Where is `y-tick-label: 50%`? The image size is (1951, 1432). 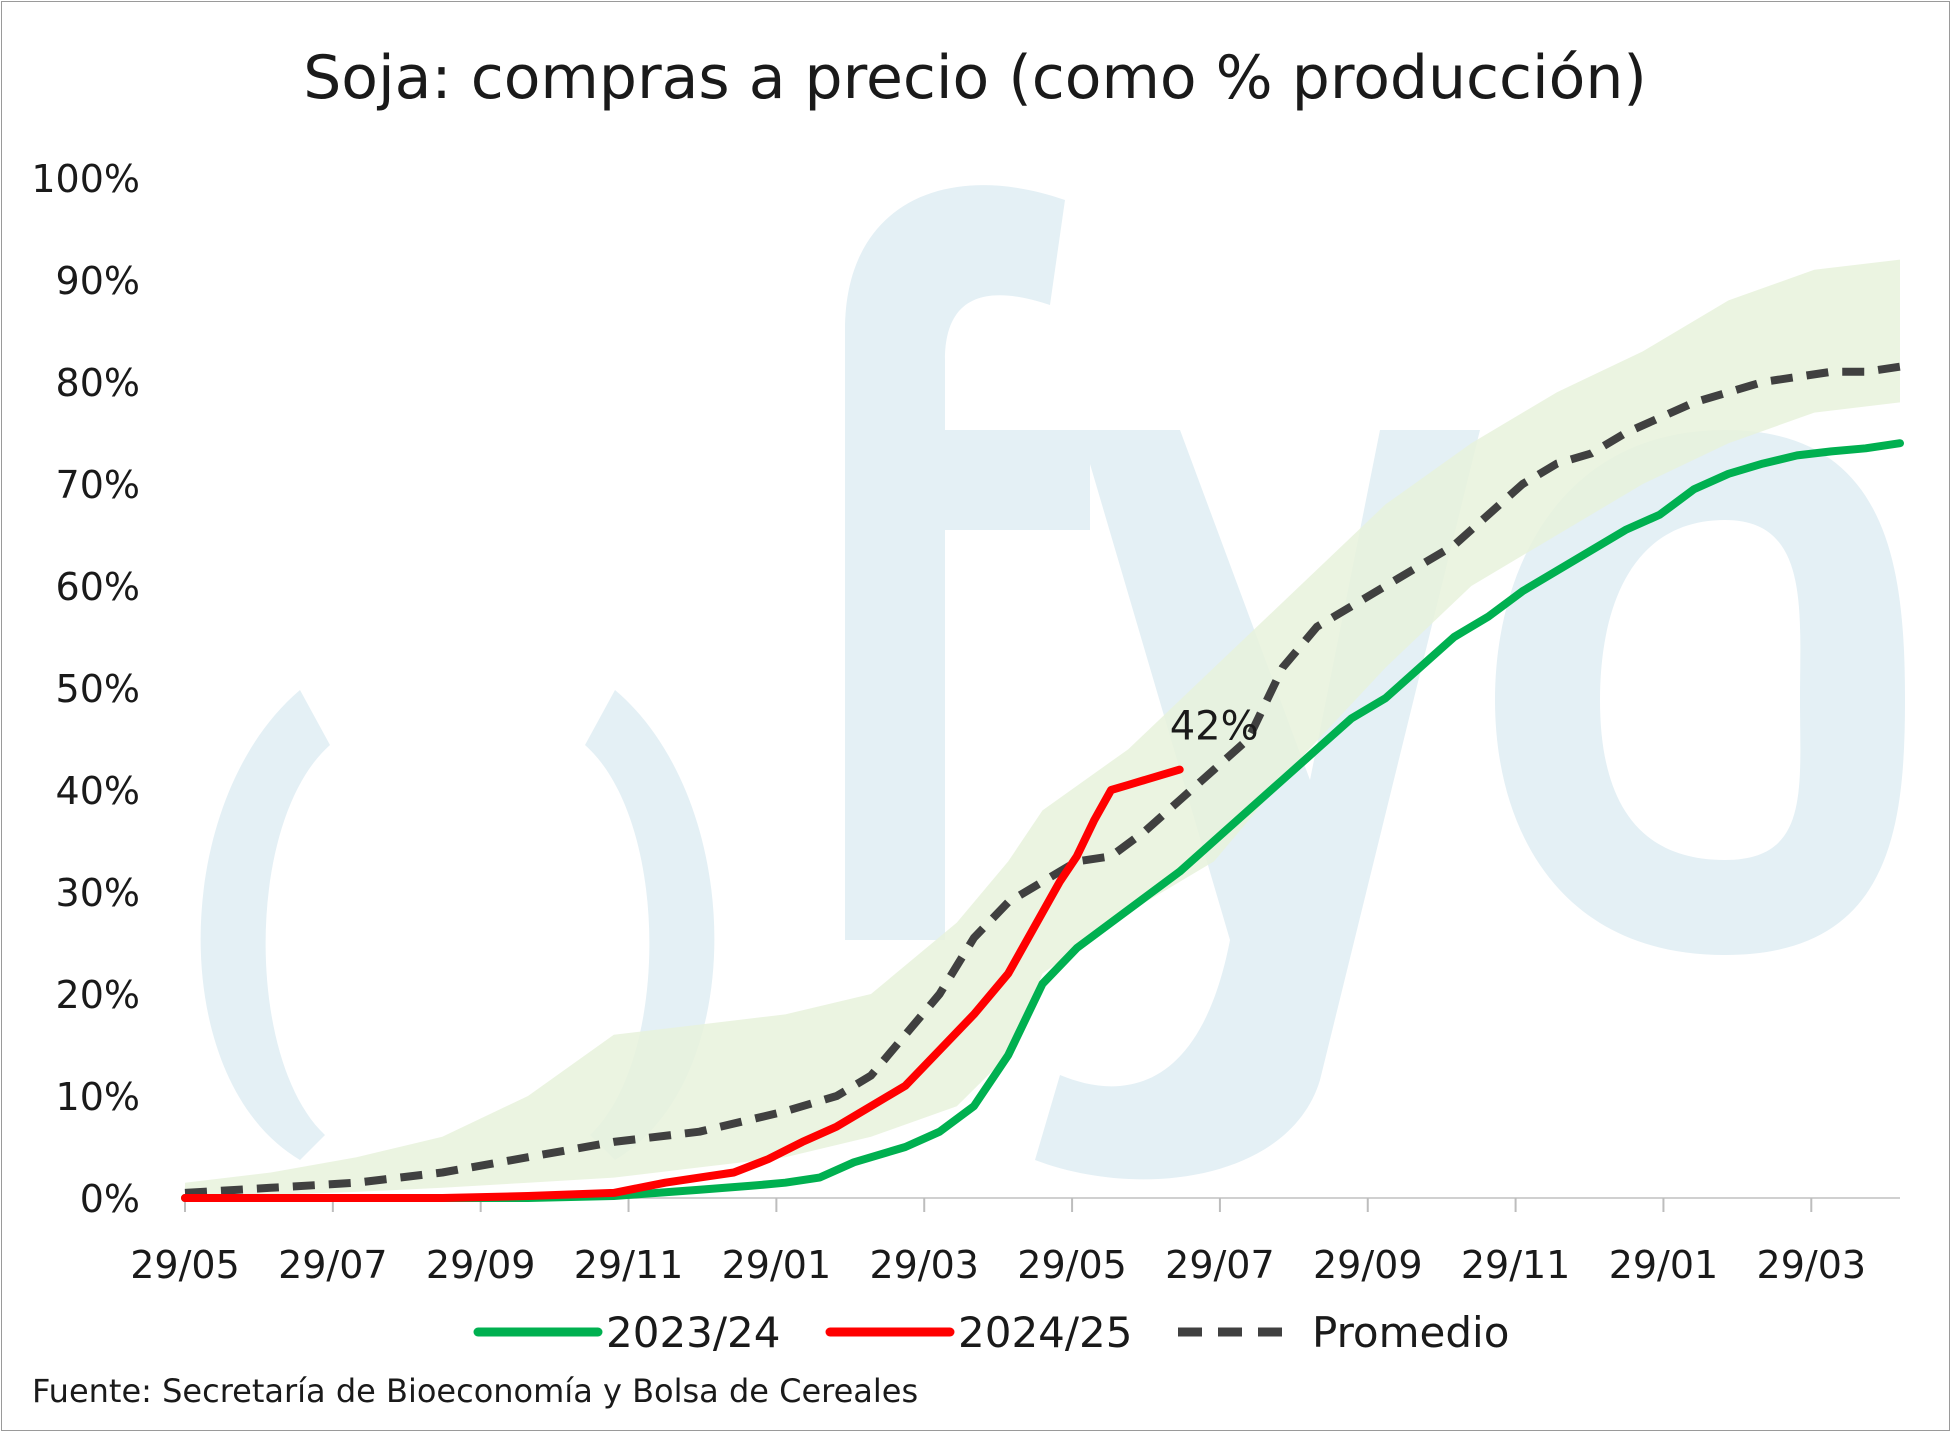 y-tick-label: 50% is located at coordinates (98, 689).